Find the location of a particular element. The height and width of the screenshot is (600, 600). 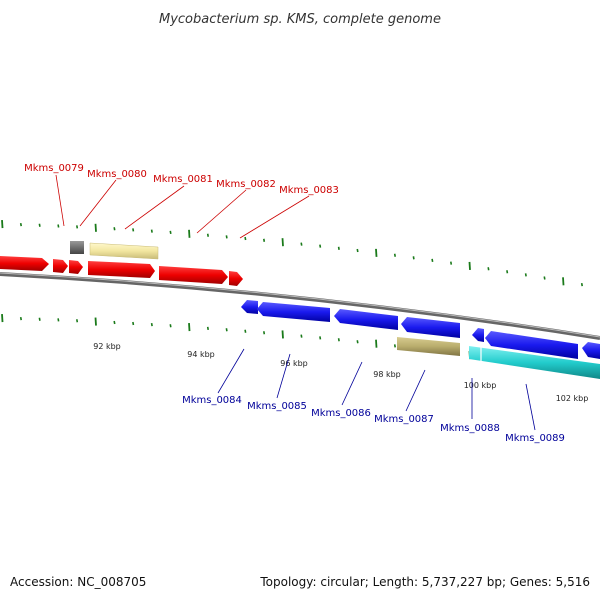

gene-label-mkms-0079: Mkms_0079 is located at coordinates (54, 168).